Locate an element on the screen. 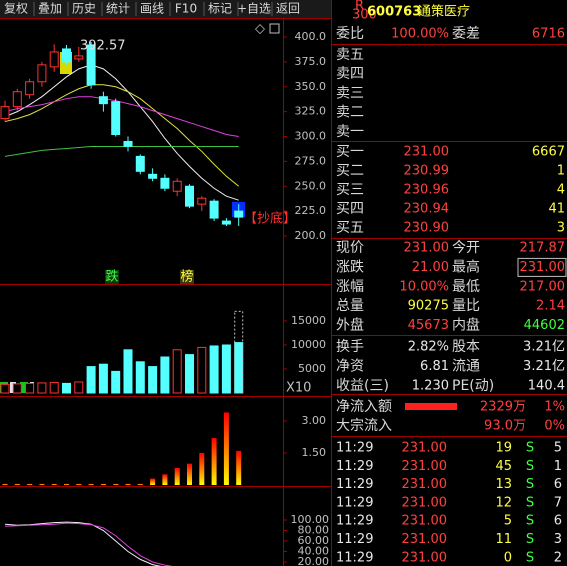  stat-label: 内盘 is located at coordinates (466, 325).